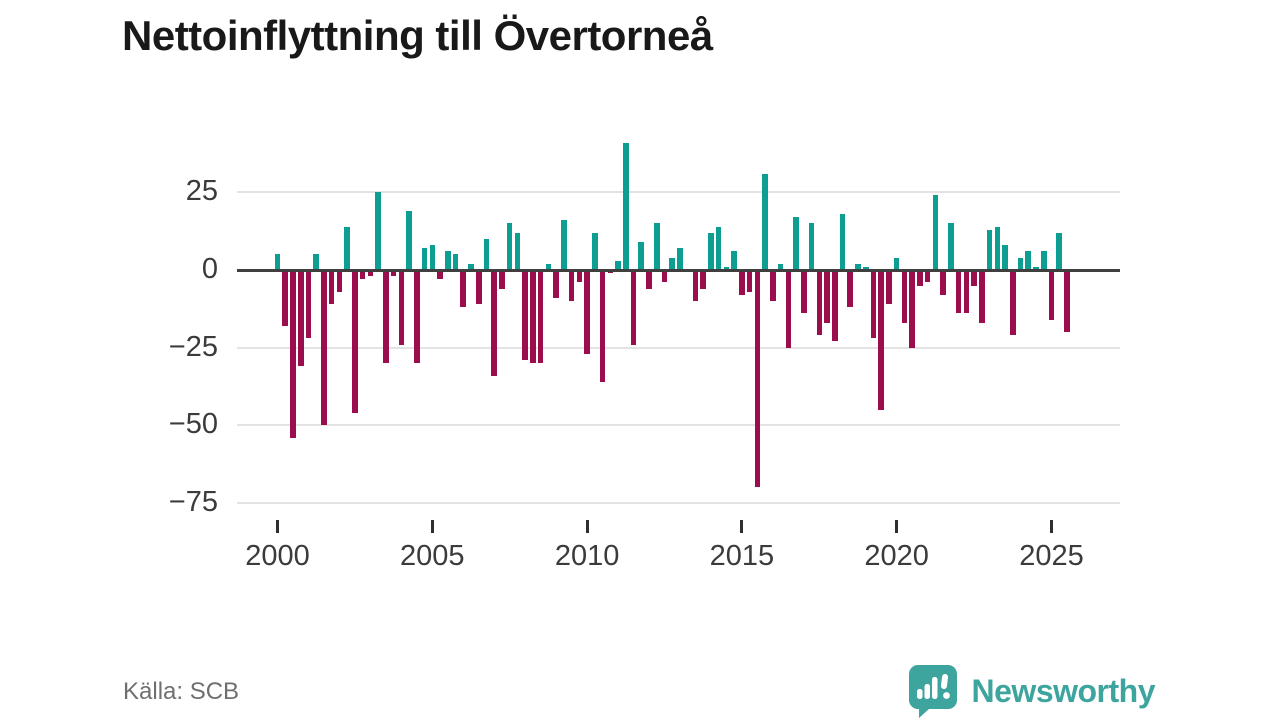 The height and width of the screenshot is (720, 1280). What do you see at coordinates (618, 265) in the screenshot?
I see `bar-2011-Q1` at bounding box center [618, 265].